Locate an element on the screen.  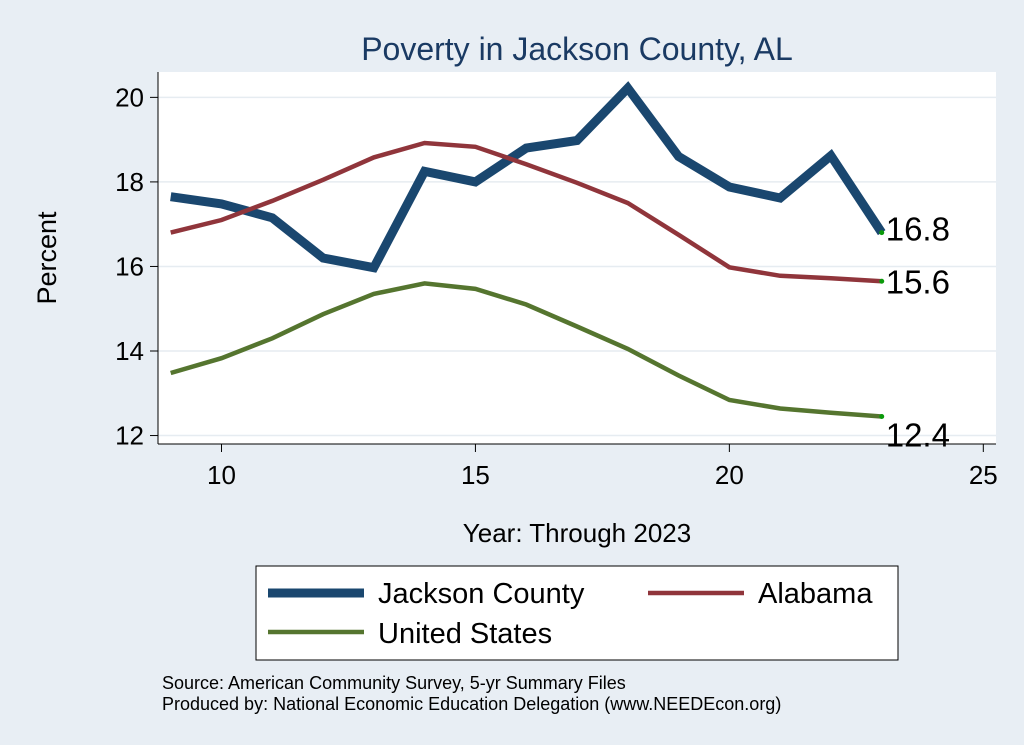
x-tick-label-25: 25 is located at coordinates (983, 475).